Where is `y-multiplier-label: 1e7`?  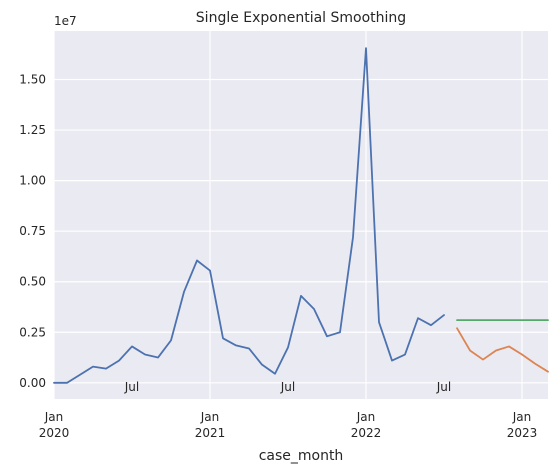
y-multiplier-label: 1e7 is located at coordinates (65, 21).